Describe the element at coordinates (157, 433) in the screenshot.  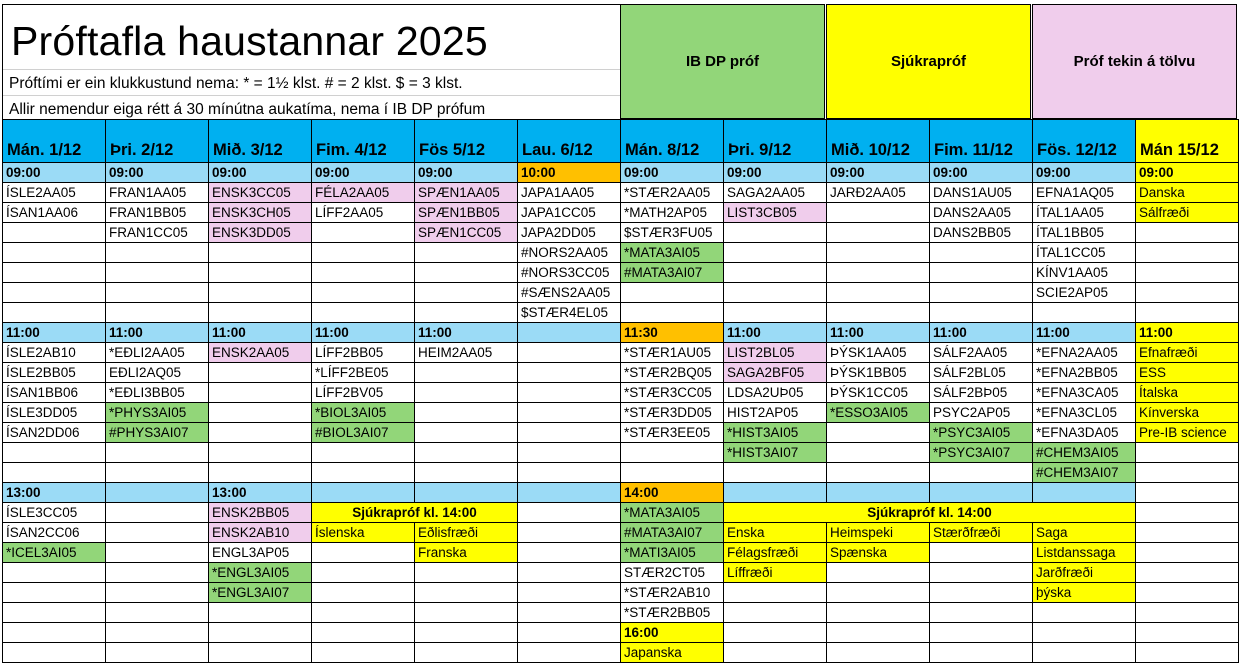
I see `exam-cell: #PHYS3AI07` at that location.